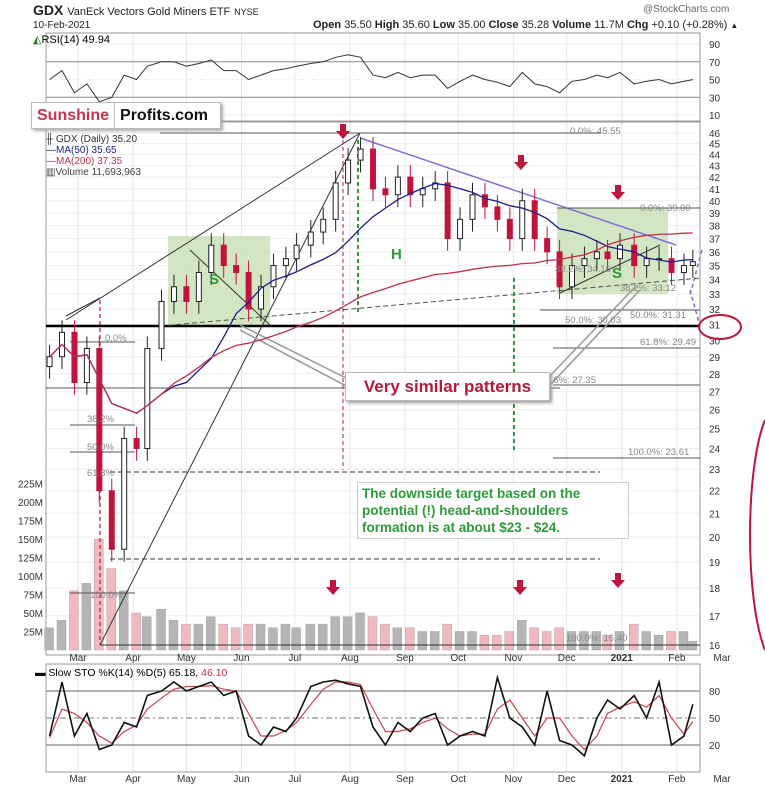 The width and height of the screenshot is (765, 785). I want to click on target-circle, so click(720, 327).